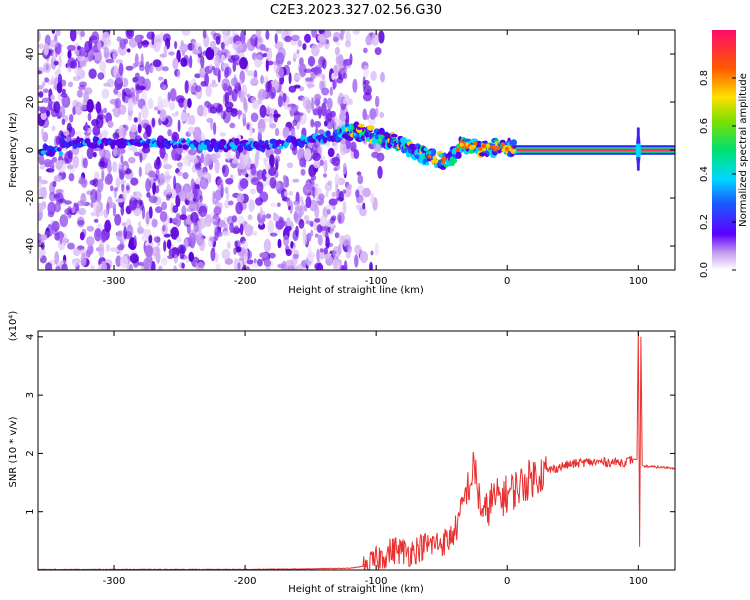 This screenshot has width=750, height=600. Describe the element at coordinates (704, 222) in the screenshot. I see `colorbar-tick-label: 0.2` at that location.